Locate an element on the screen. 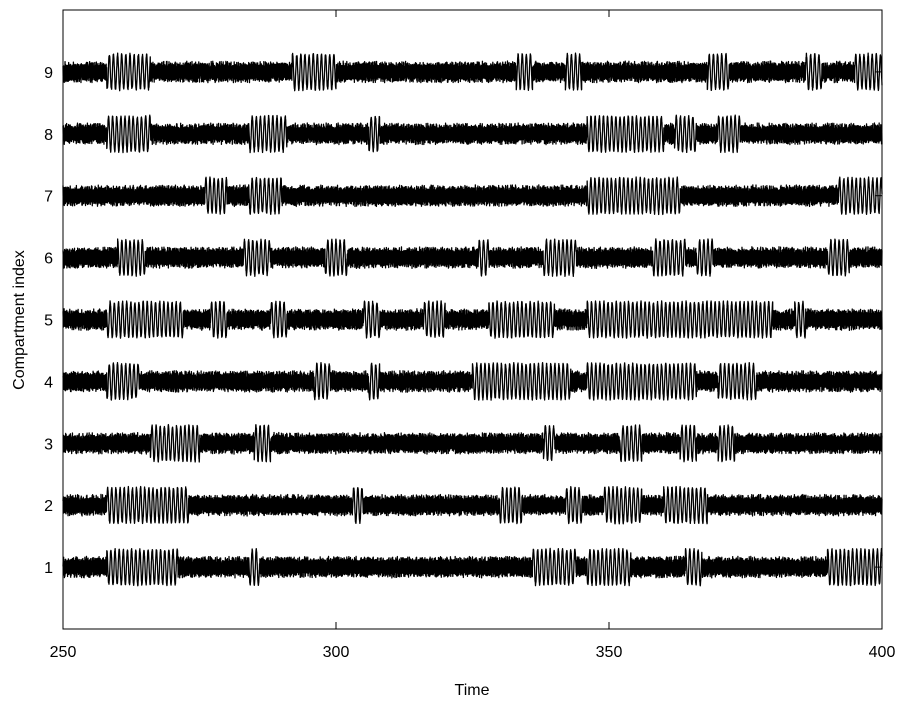 Image resolution: width=904 pixels, height=708 pixels. y-tick-label: 2 is located at coordinates (48, 506).